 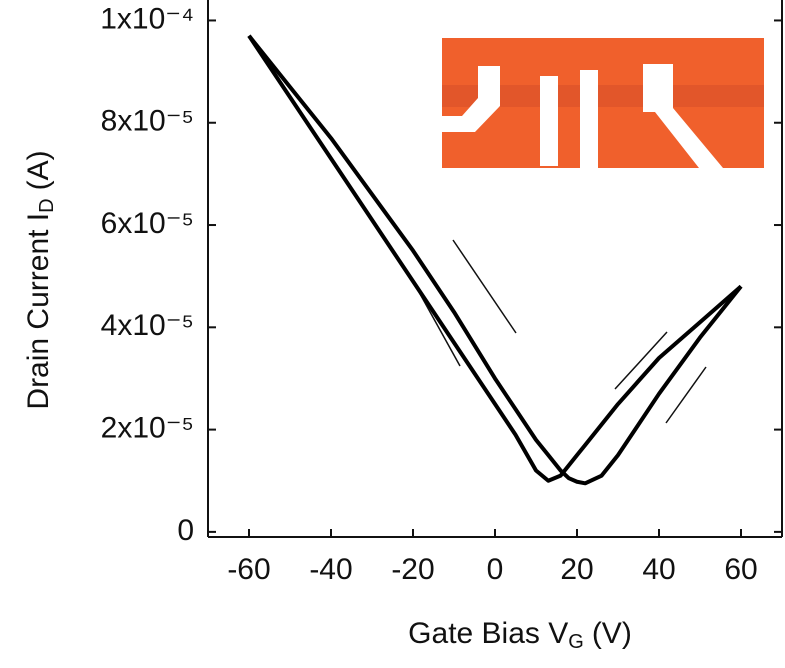 What do you see at coordinates (185, 530) in the screenshot?
I see `y-tick-label: 0` at bounding box center [185, 530].